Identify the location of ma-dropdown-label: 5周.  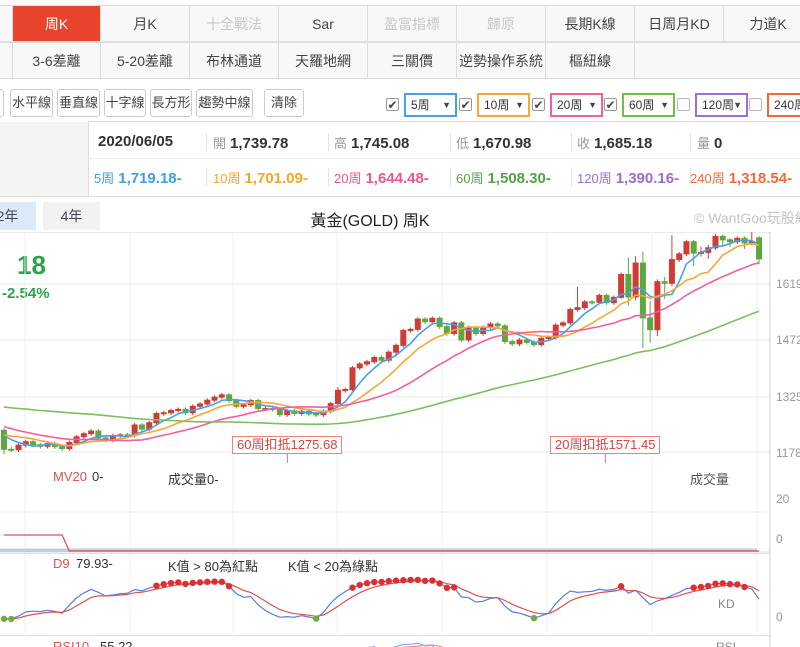
(420, 105).